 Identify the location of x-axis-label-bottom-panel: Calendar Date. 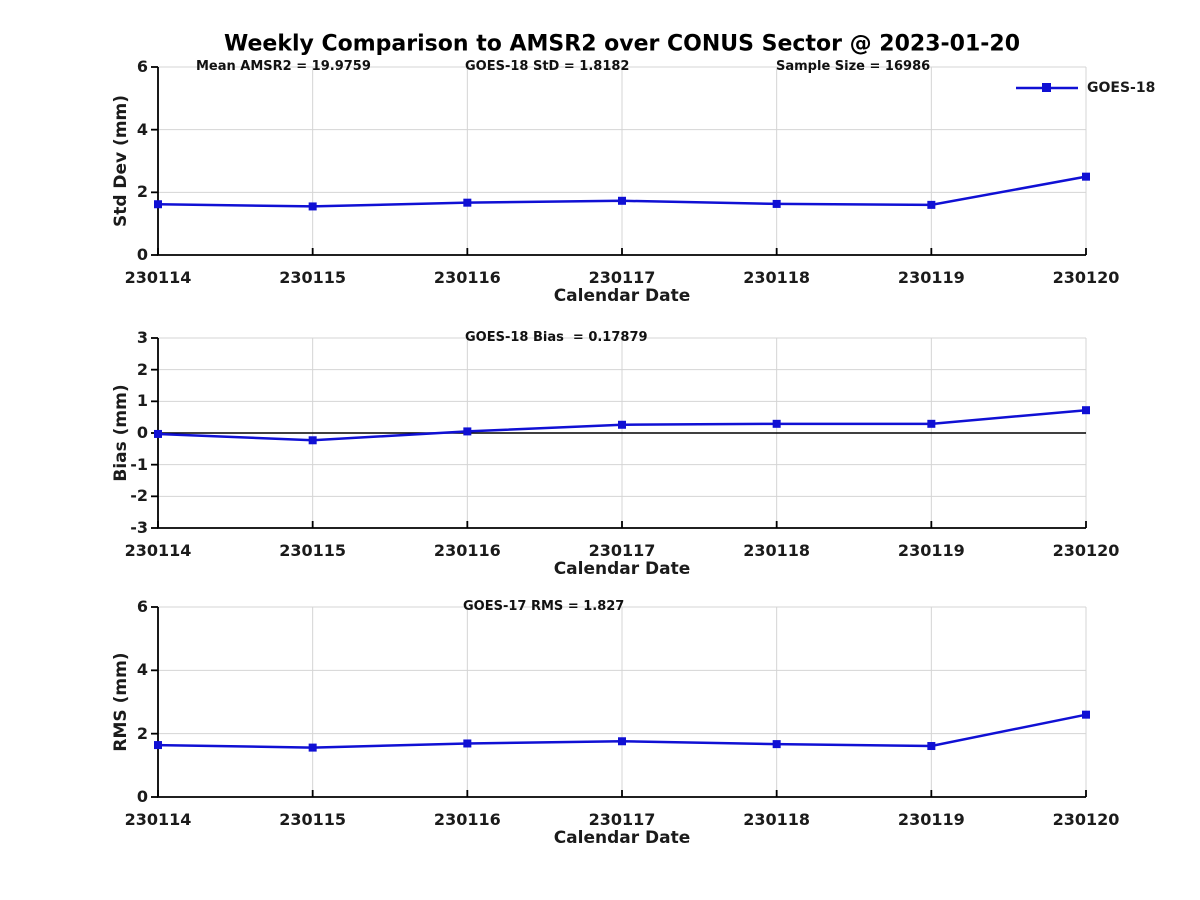
(622, 838).